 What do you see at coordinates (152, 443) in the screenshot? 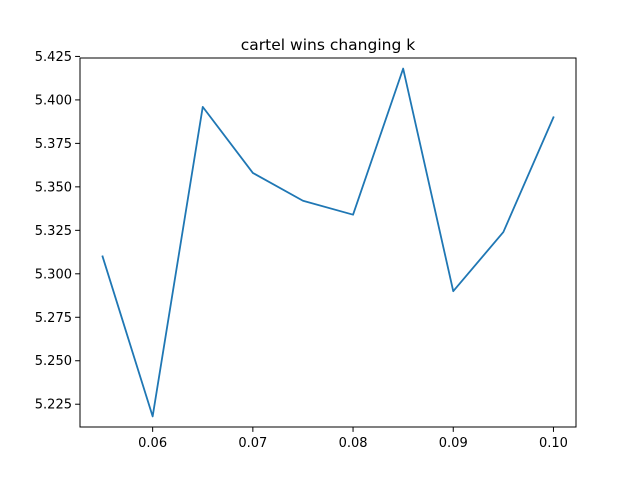
I see `x-tick-label: 0.06` at bounding box center [152, 443].